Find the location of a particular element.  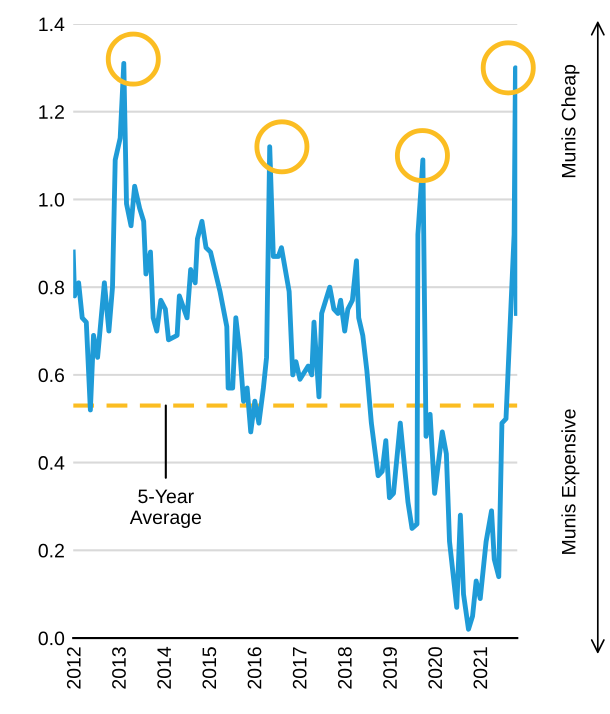

x-tick-label: 2020 is located at coordinates (435, 668).